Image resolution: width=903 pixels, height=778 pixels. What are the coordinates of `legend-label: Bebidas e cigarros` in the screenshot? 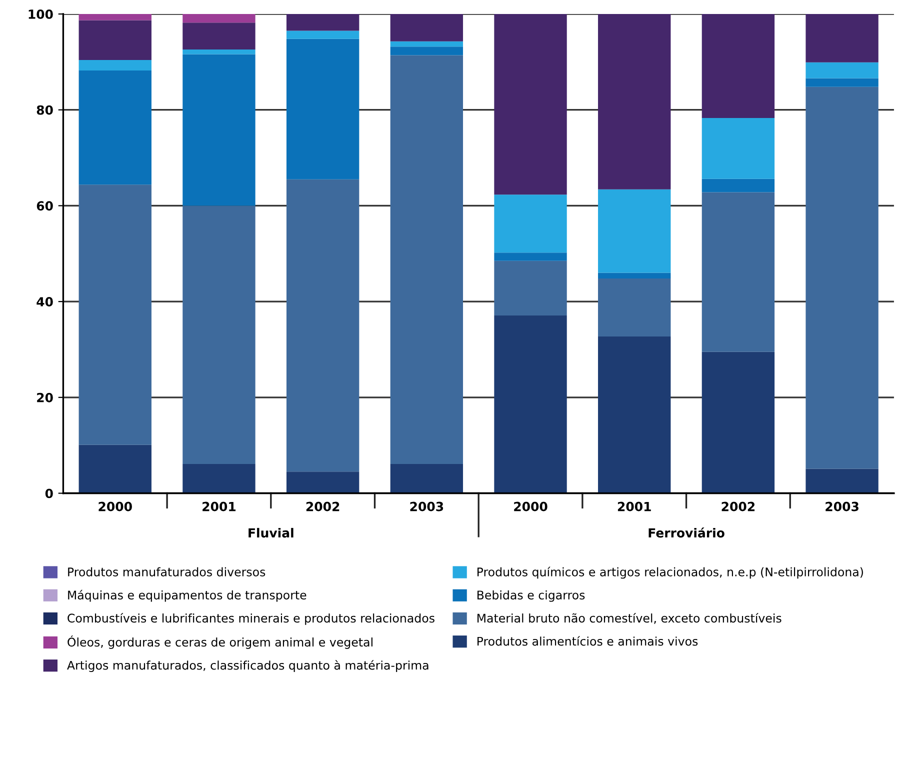 It's located at (531, 596).